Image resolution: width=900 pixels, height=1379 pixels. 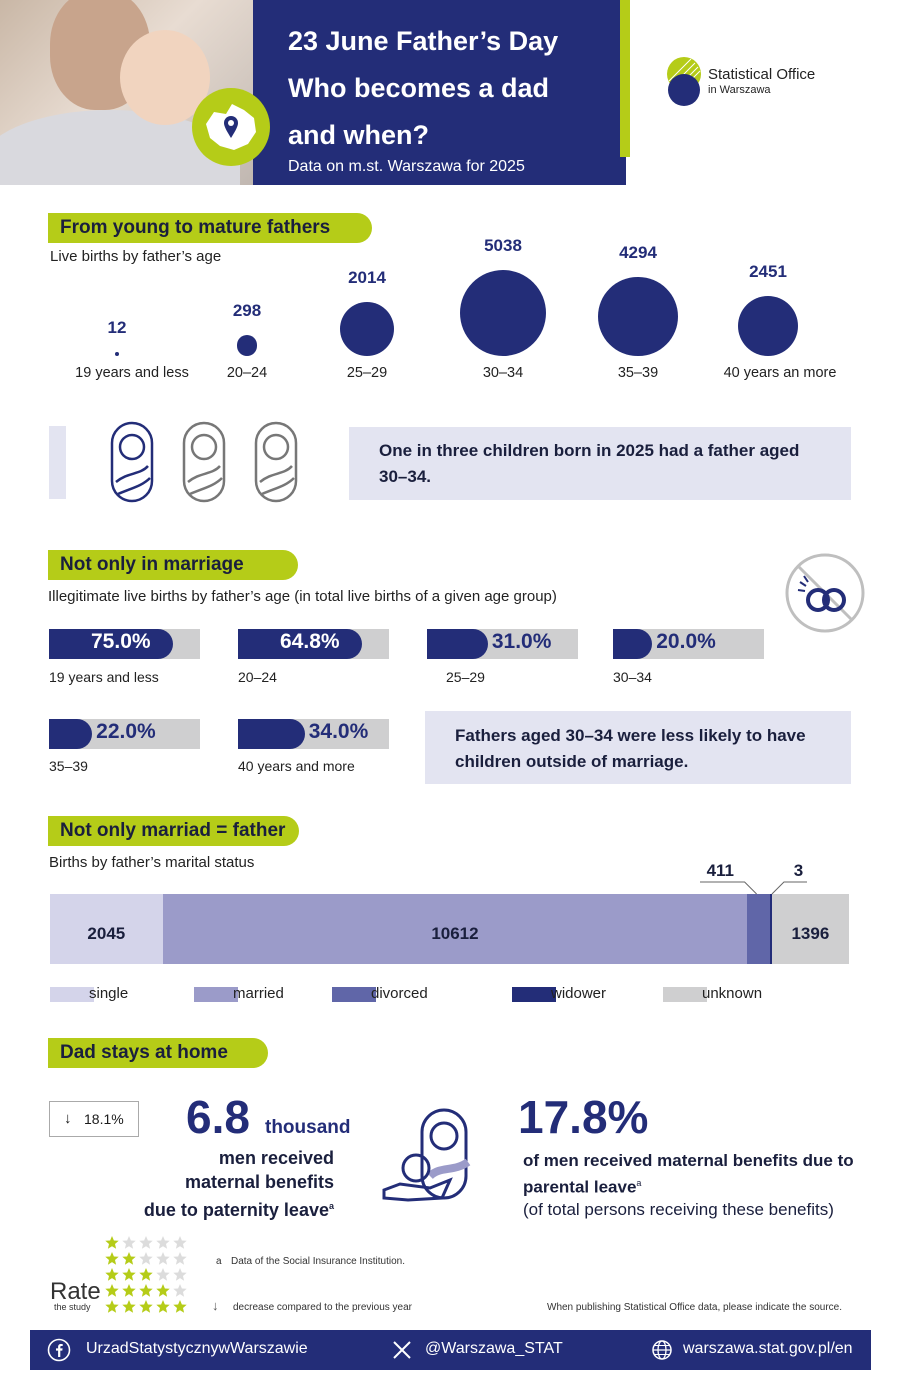 I want to click on bubble-value-4: 4294, so click(x=638, y=252).